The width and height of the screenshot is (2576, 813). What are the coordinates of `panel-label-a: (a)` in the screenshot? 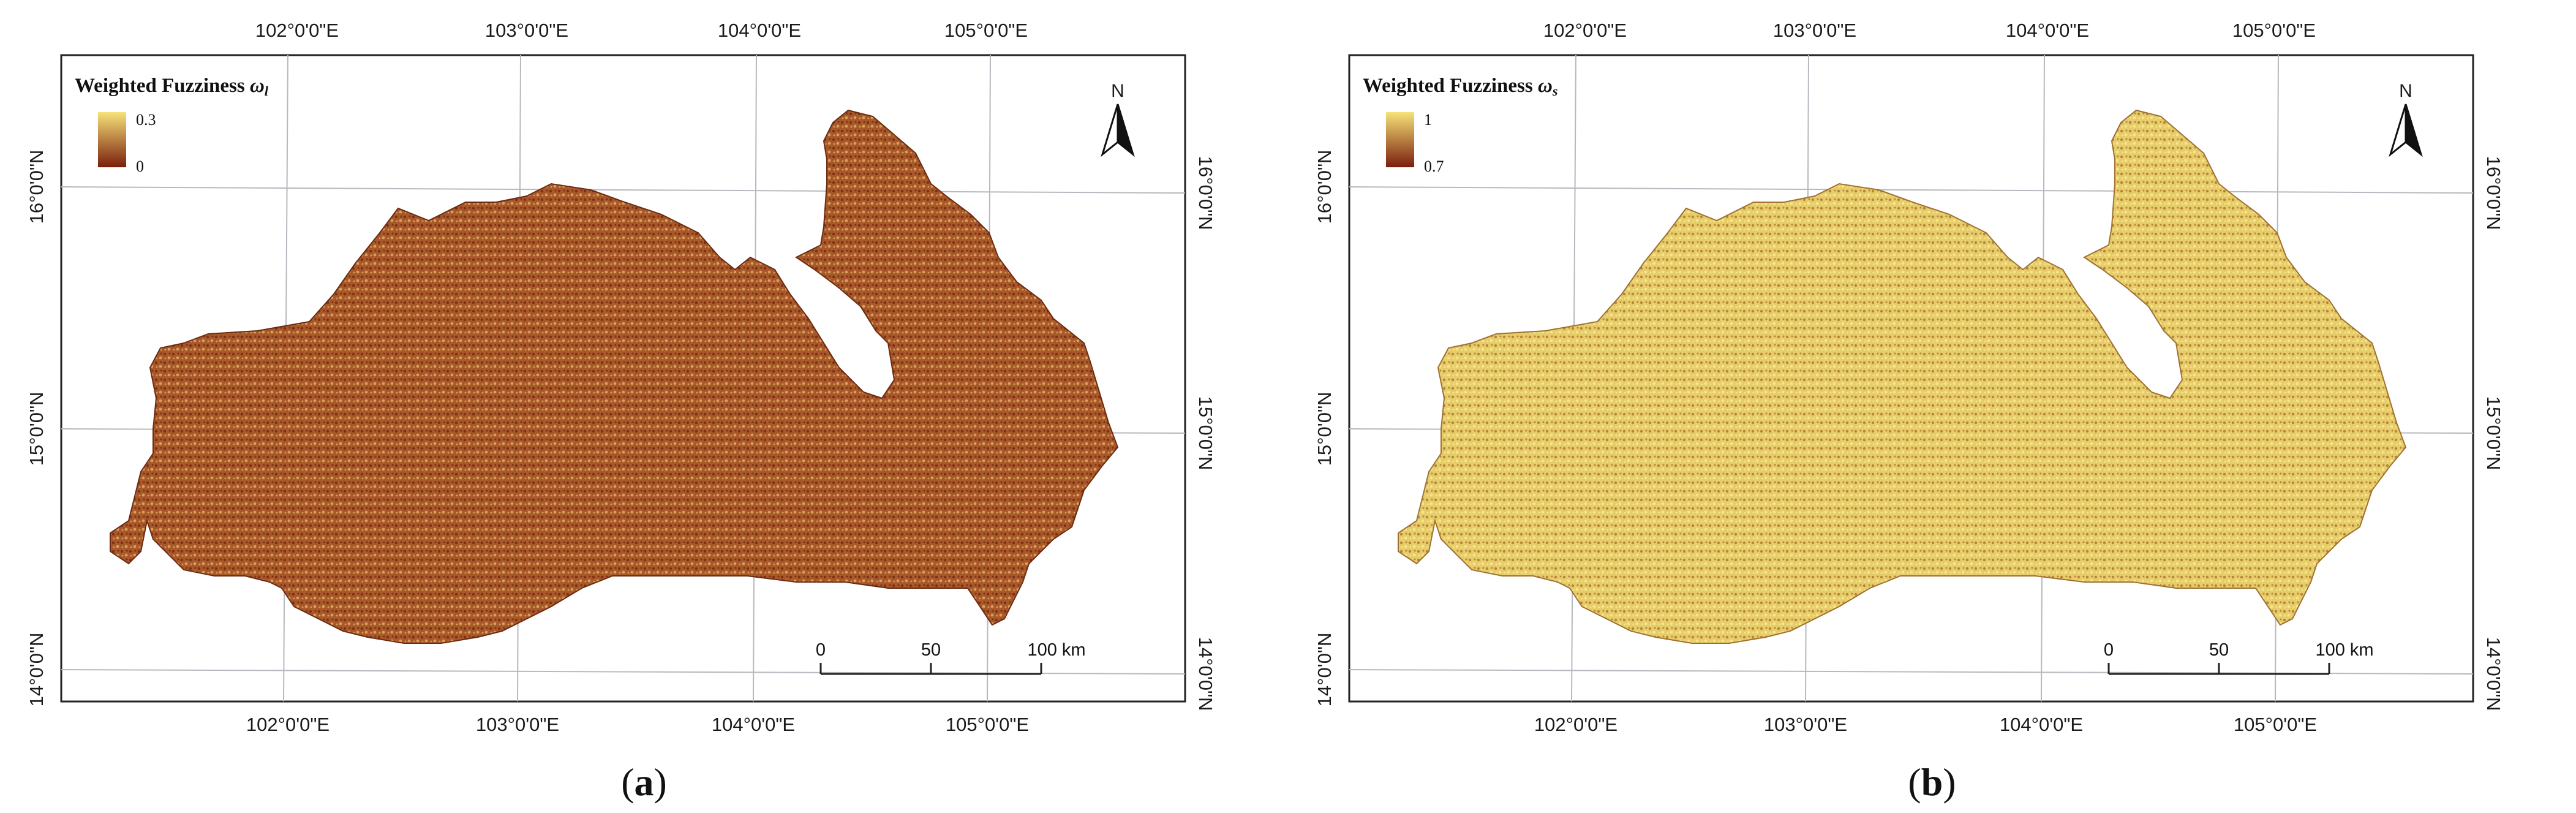 It's located at (644, 782).